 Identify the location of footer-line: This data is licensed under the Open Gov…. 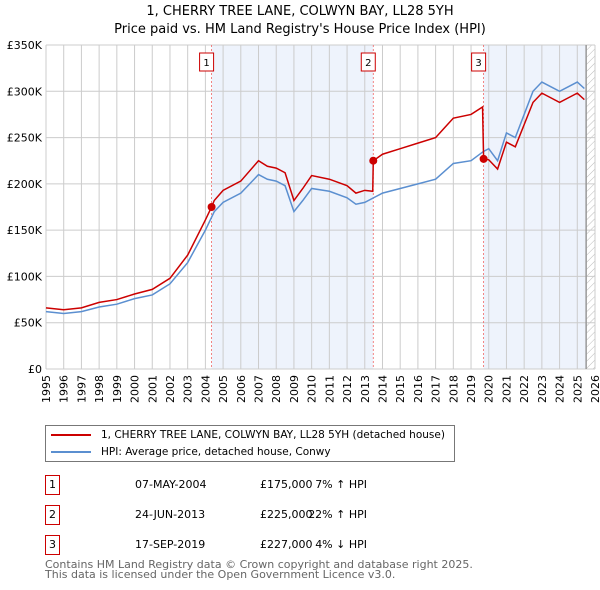
(220, 574).